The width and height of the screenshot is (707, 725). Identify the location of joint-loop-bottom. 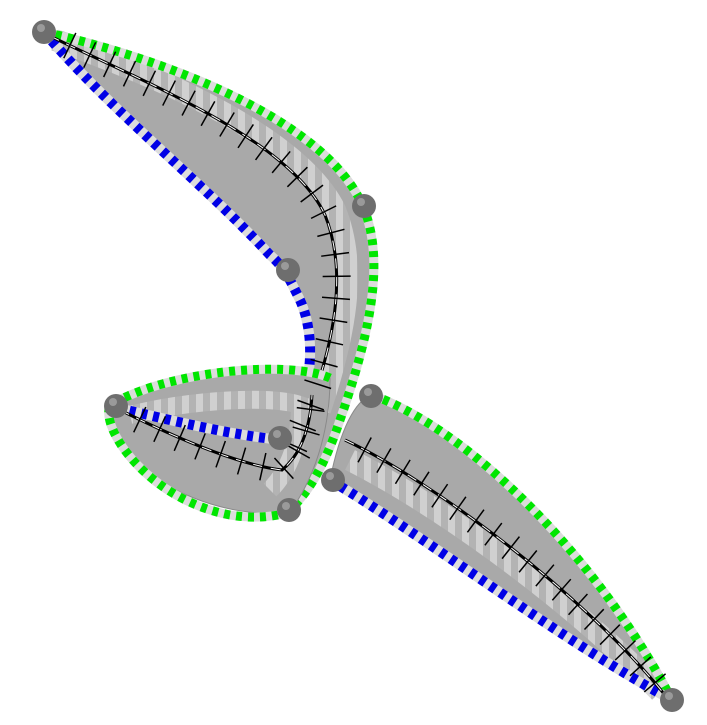
(289, 510).